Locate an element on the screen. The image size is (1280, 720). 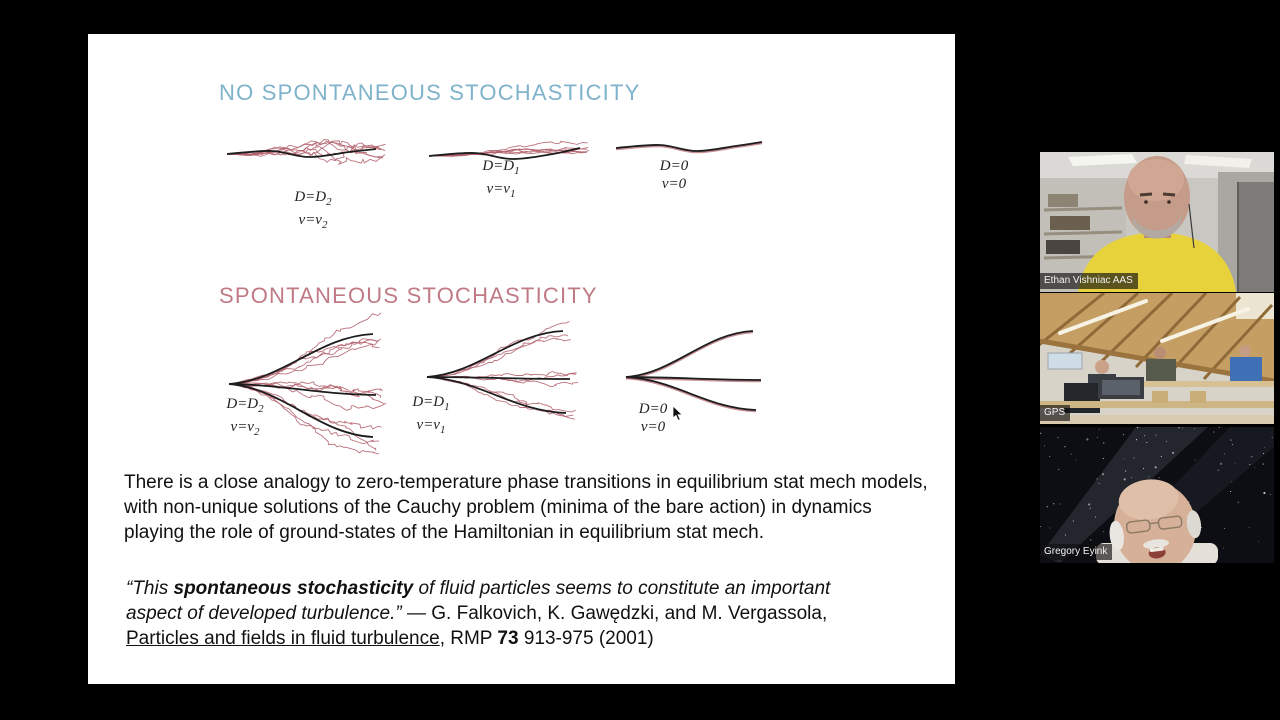
teeth is located at coordinates (1156, 550).